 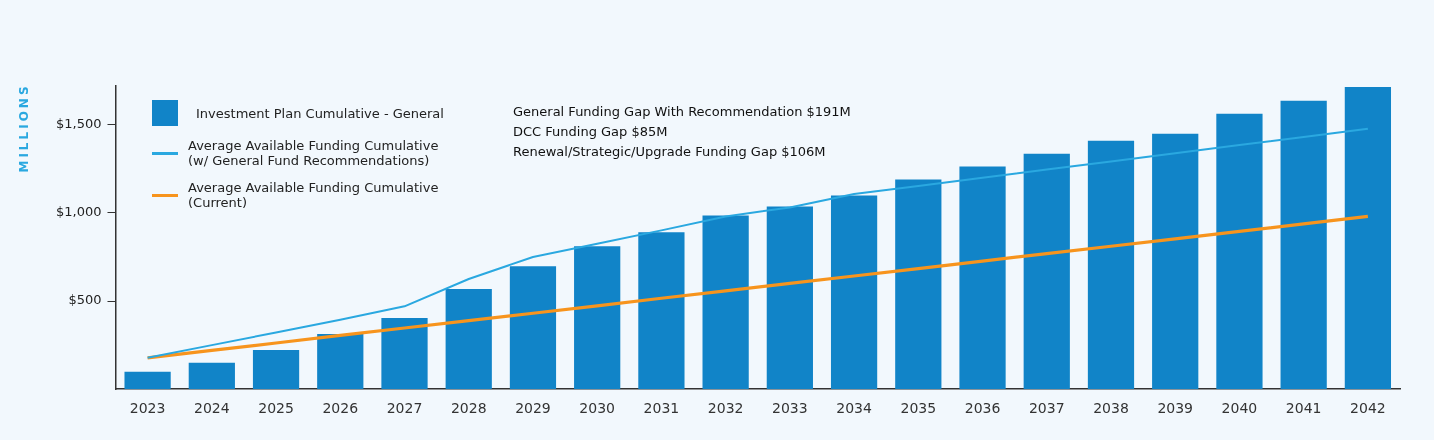 What do you see at coordinates (1111, 408) in the screenshot?
I see `x-tick-label: 2038` at bounding box center [1111, 408].